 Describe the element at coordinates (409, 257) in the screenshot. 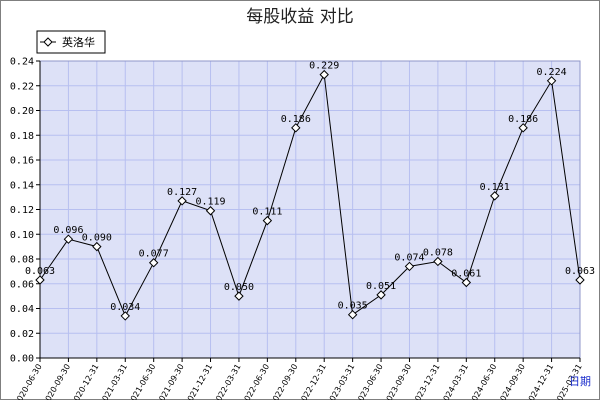

I see `data-point-label: 0.074` at that location.